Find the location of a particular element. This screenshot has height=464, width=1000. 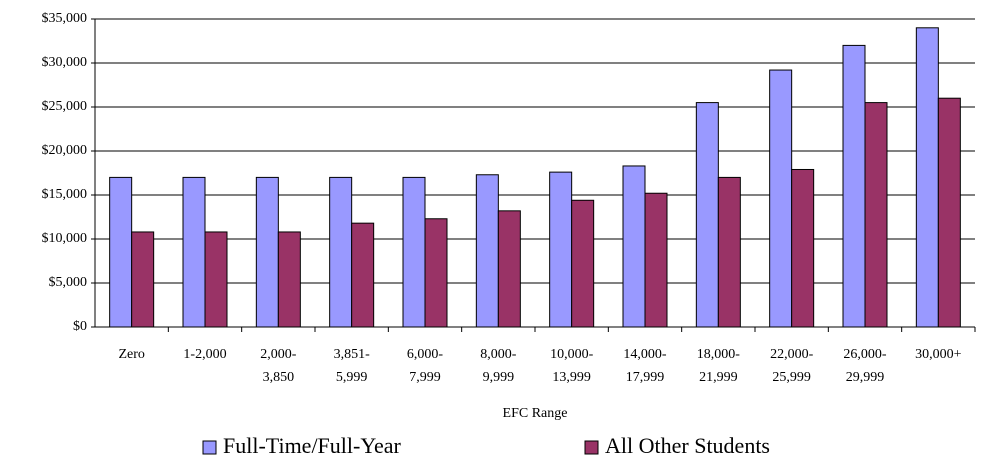

y-tick-label: $0 is located at coordinates (80, 326).